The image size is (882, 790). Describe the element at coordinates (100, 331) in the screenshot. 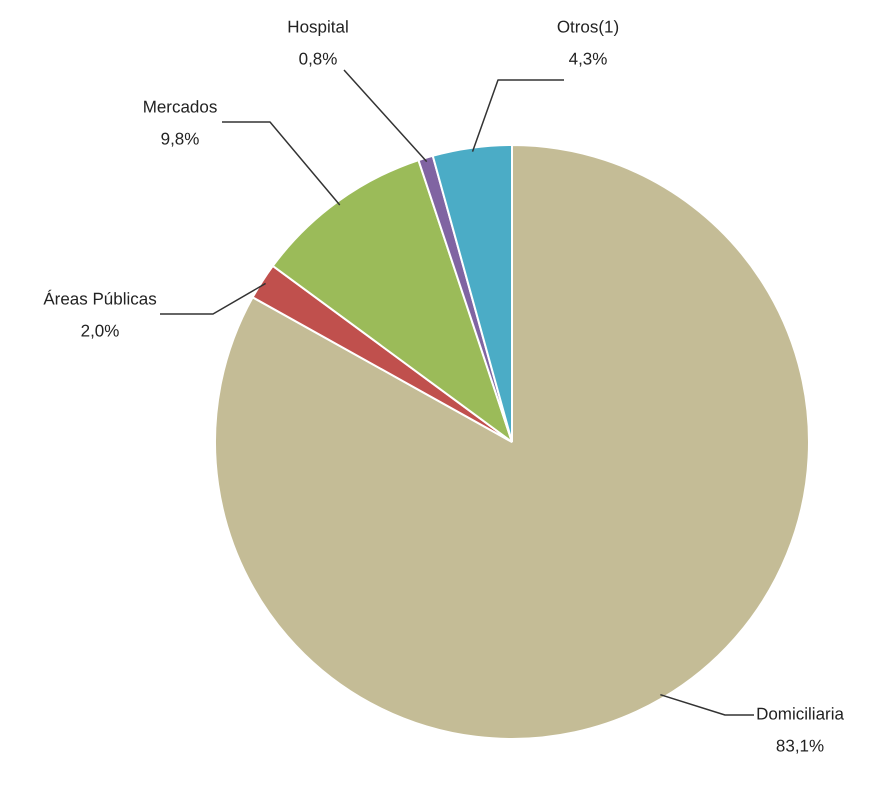

I see `data-label: 2,0%` at that location.